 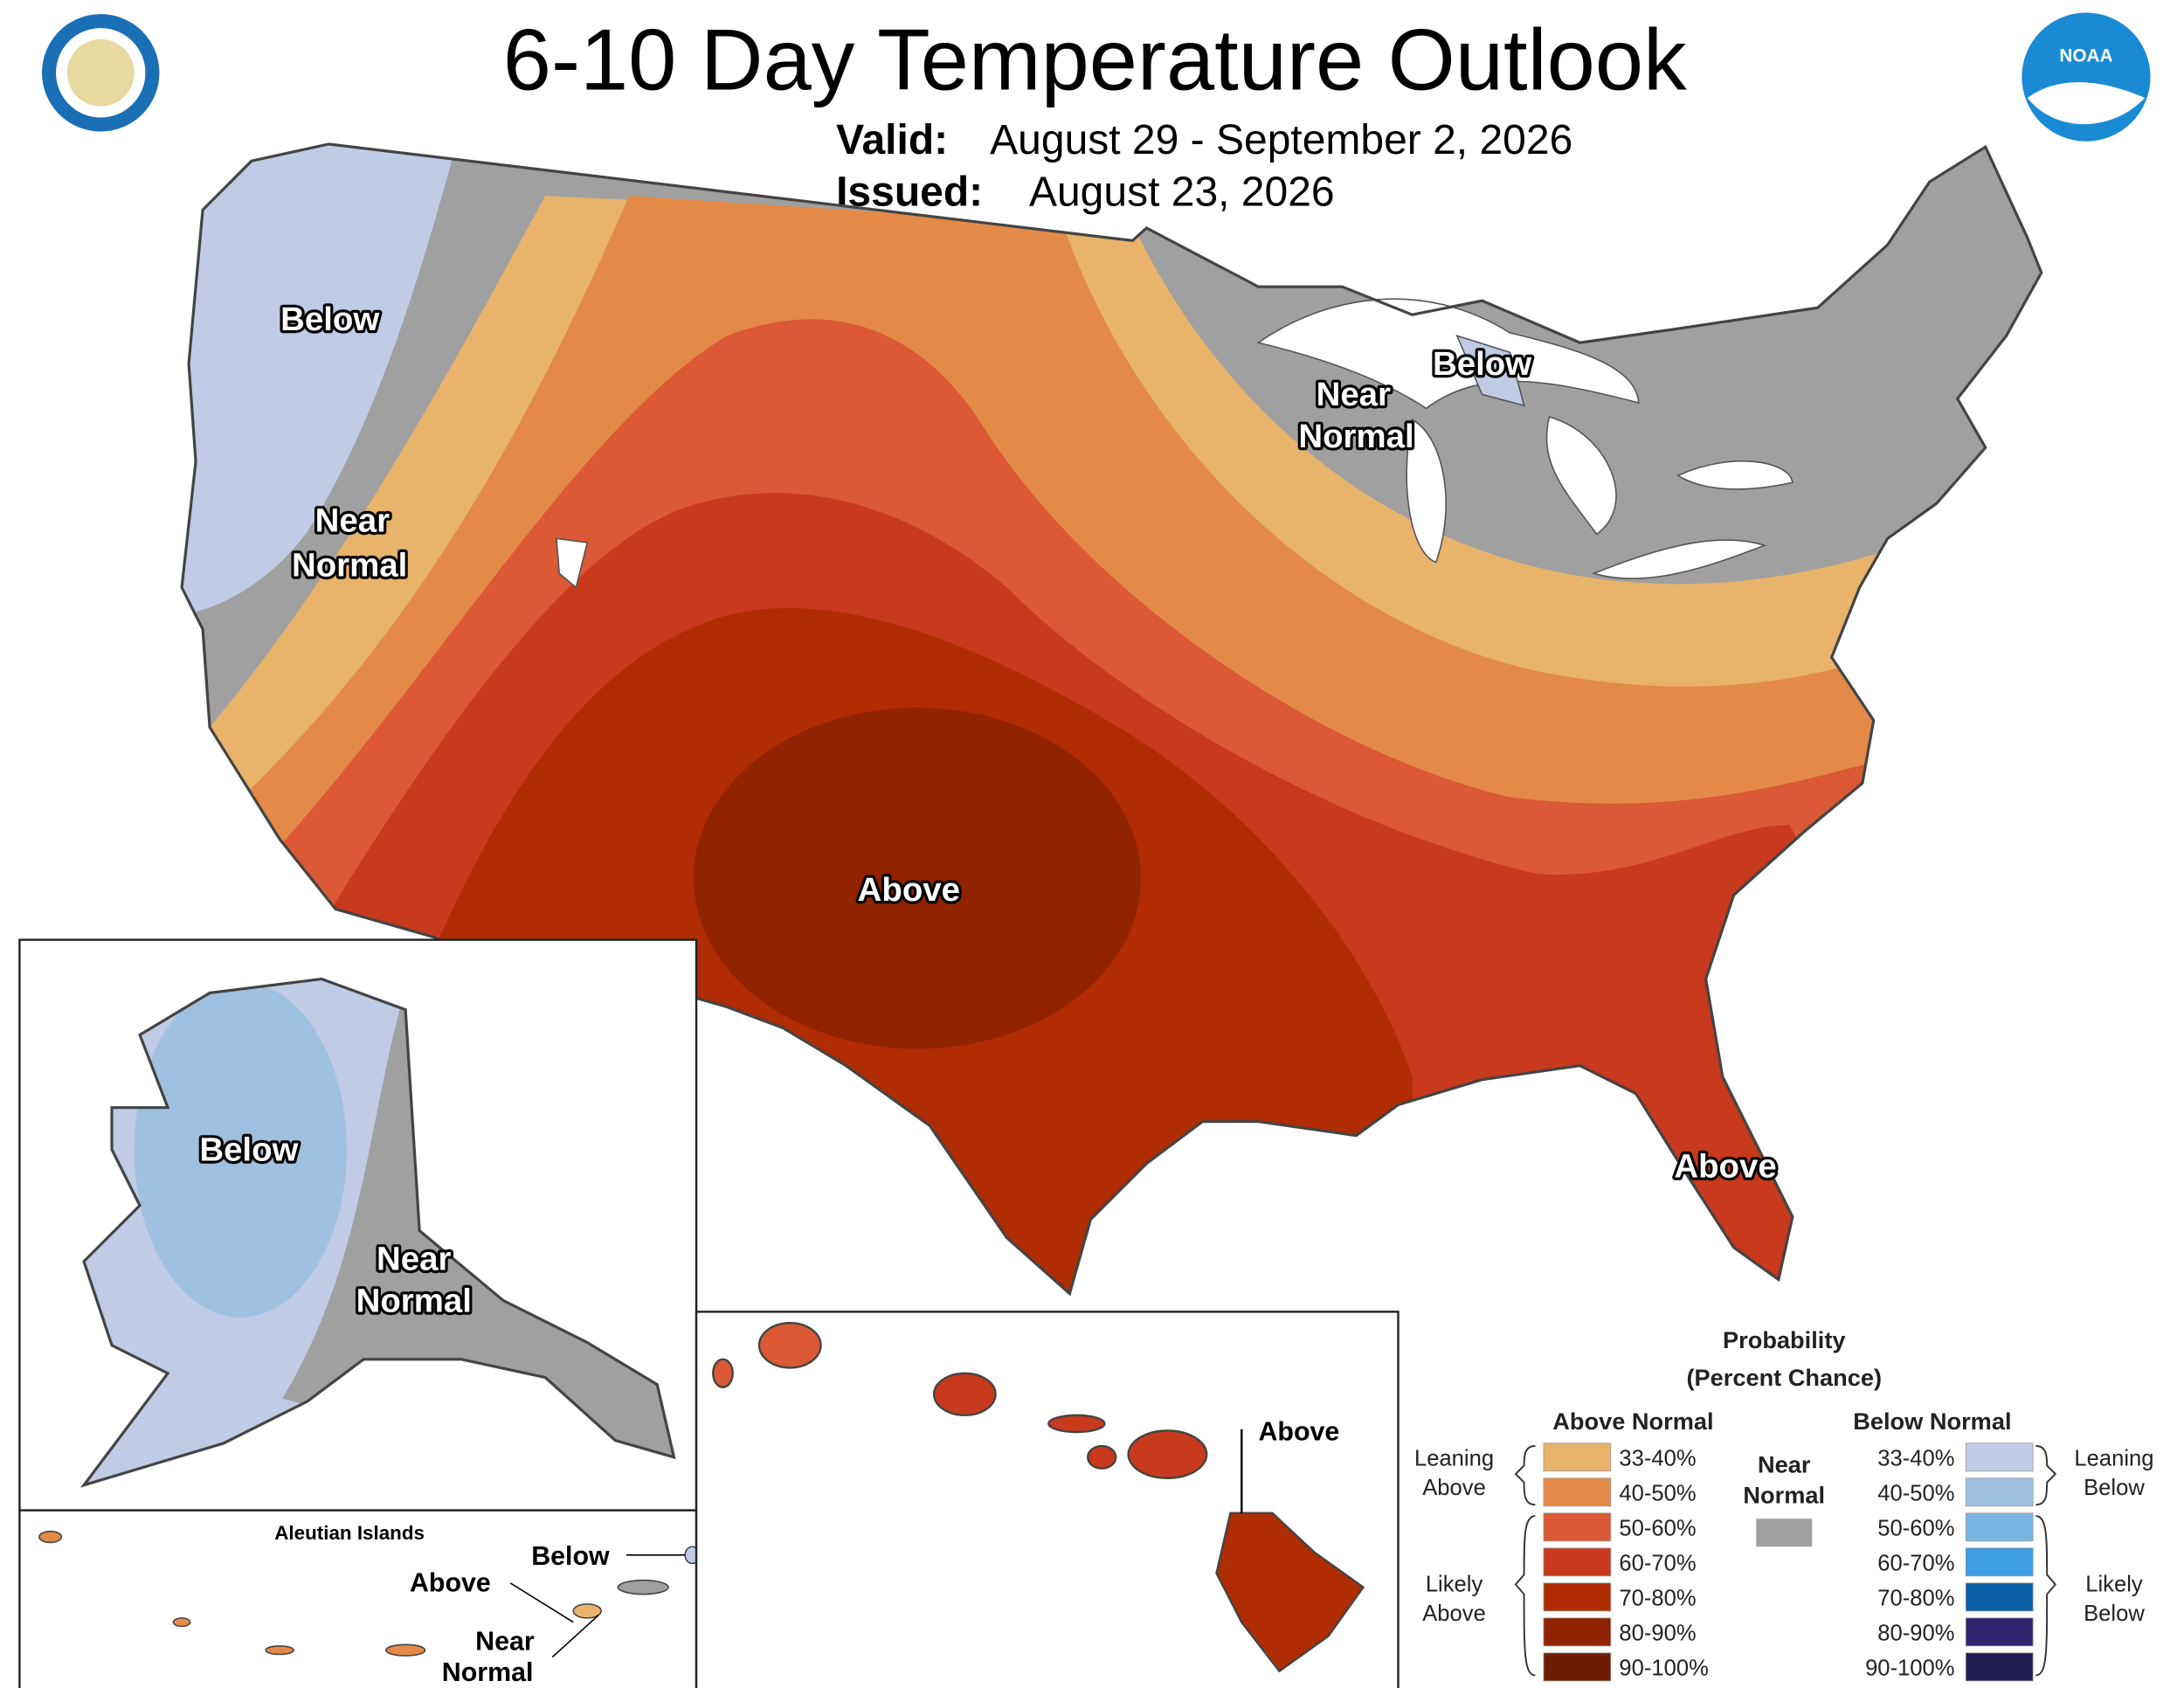 I want to click on legend-heading: Near, so click(x=1784, y=1463).